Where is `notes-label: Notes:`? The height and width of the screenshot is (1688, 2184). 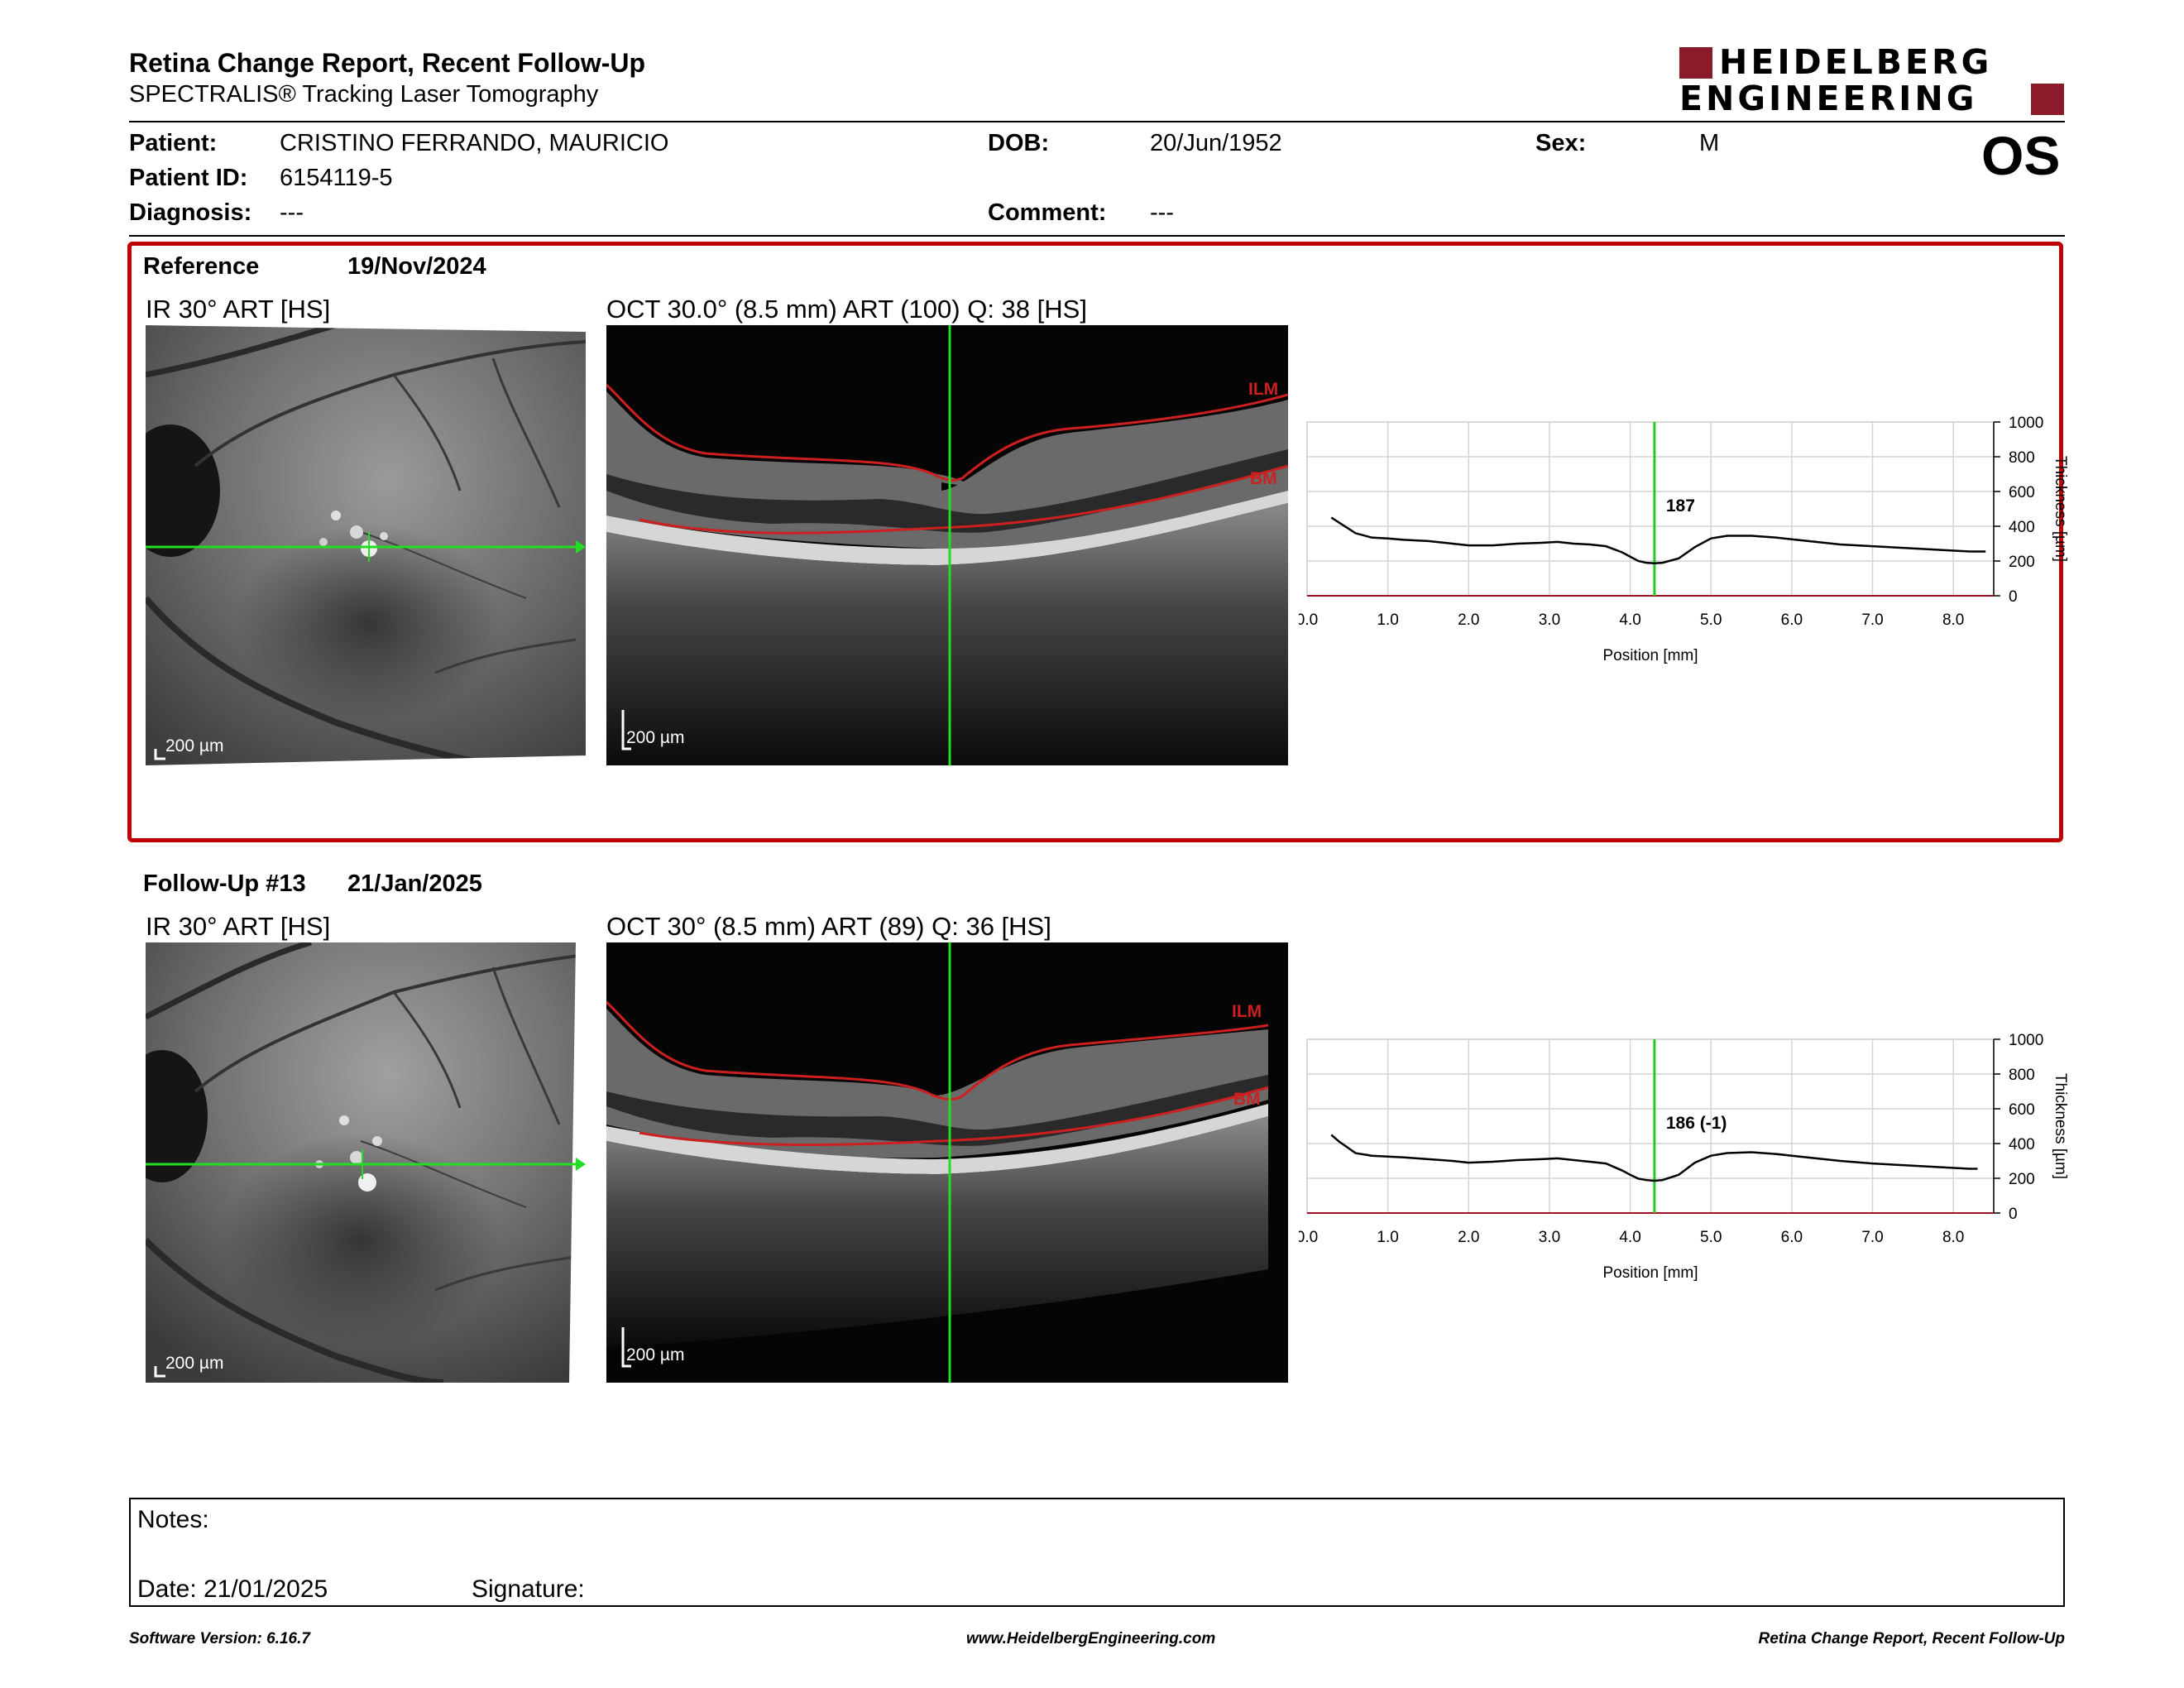 notes-label: Notes: is located at coordinates (173, 1519).